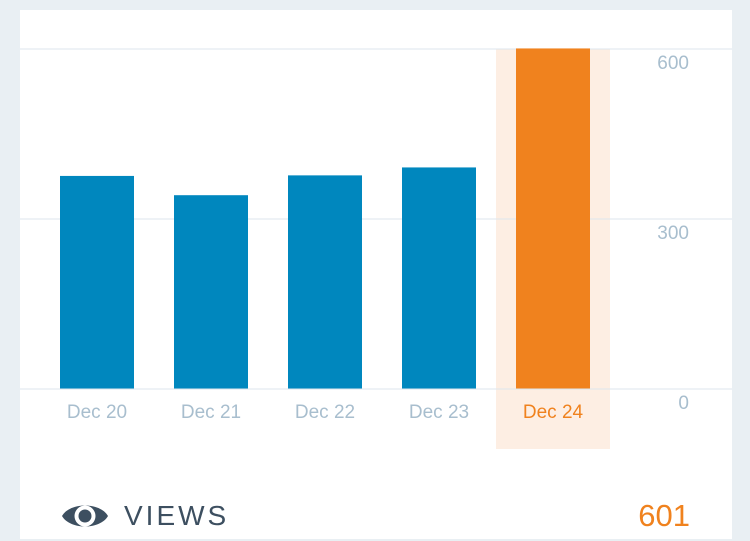  What do you see at coordinates (97, 412) in the screenshot?
I see `x-tick-label: Dec 20` at bounding box center [97, 412].